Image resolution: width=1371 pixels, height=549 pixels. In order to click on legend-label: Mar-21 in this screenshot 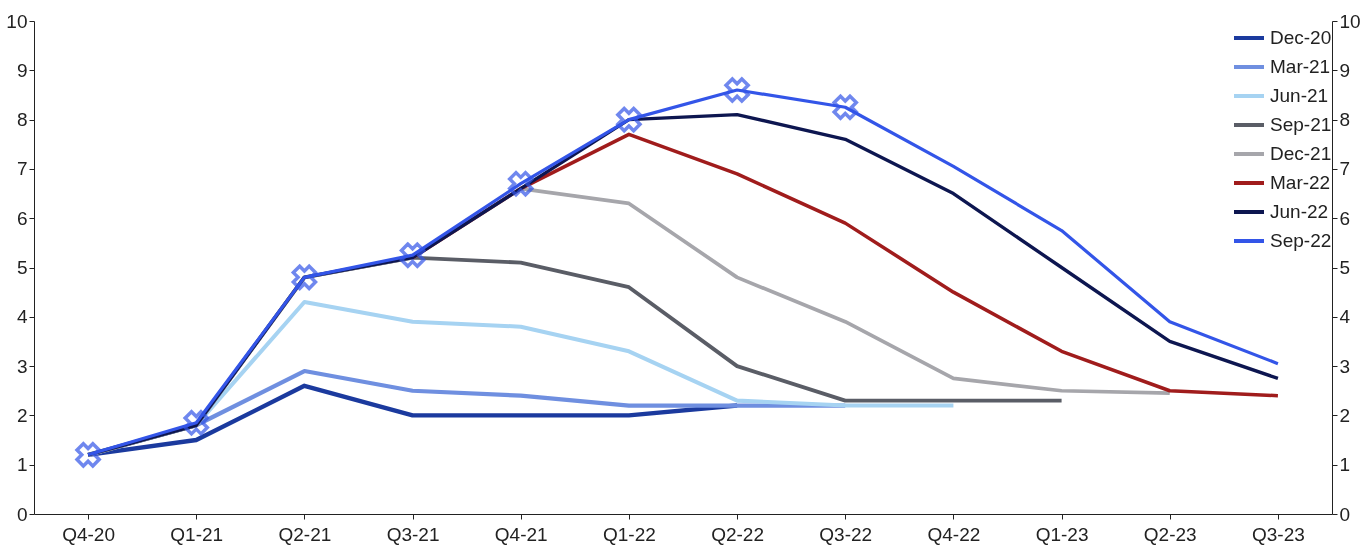, I will do `click(1300, 66)`.